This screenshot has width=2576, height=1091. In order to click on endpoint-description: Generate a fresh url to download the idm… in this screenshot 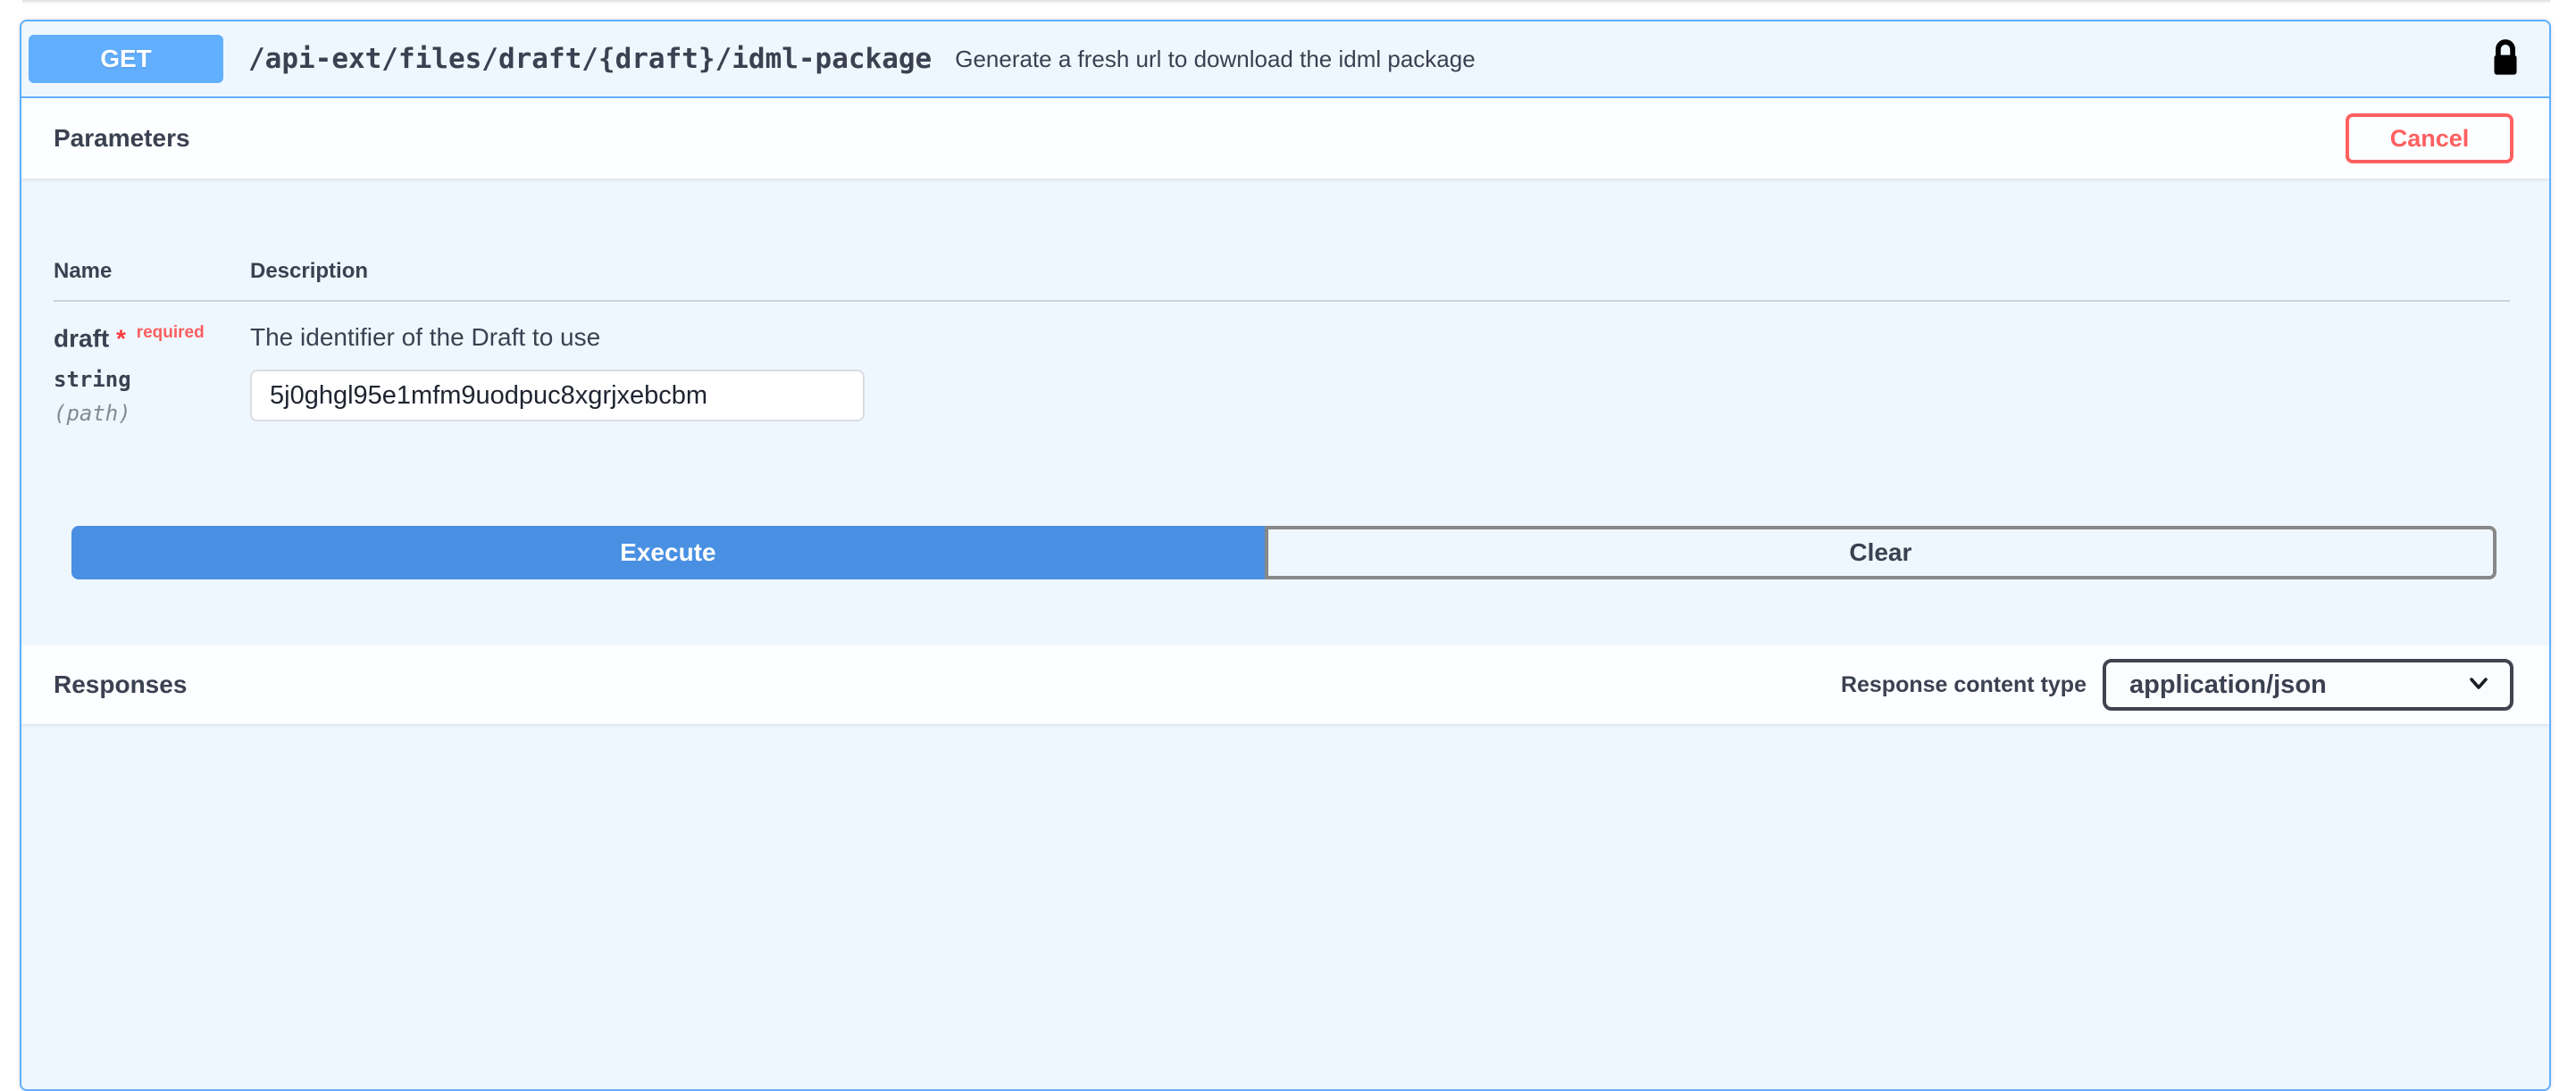, I will do `click(1216, 59)`.